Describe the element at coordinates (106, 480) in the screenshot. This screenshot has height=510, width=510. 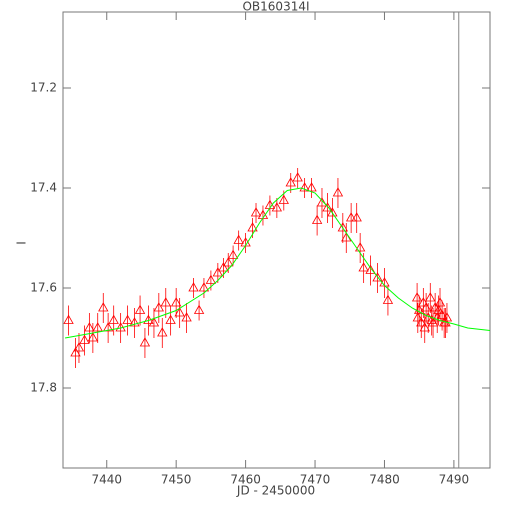
I see `x-tick-label: 7440` at that location.